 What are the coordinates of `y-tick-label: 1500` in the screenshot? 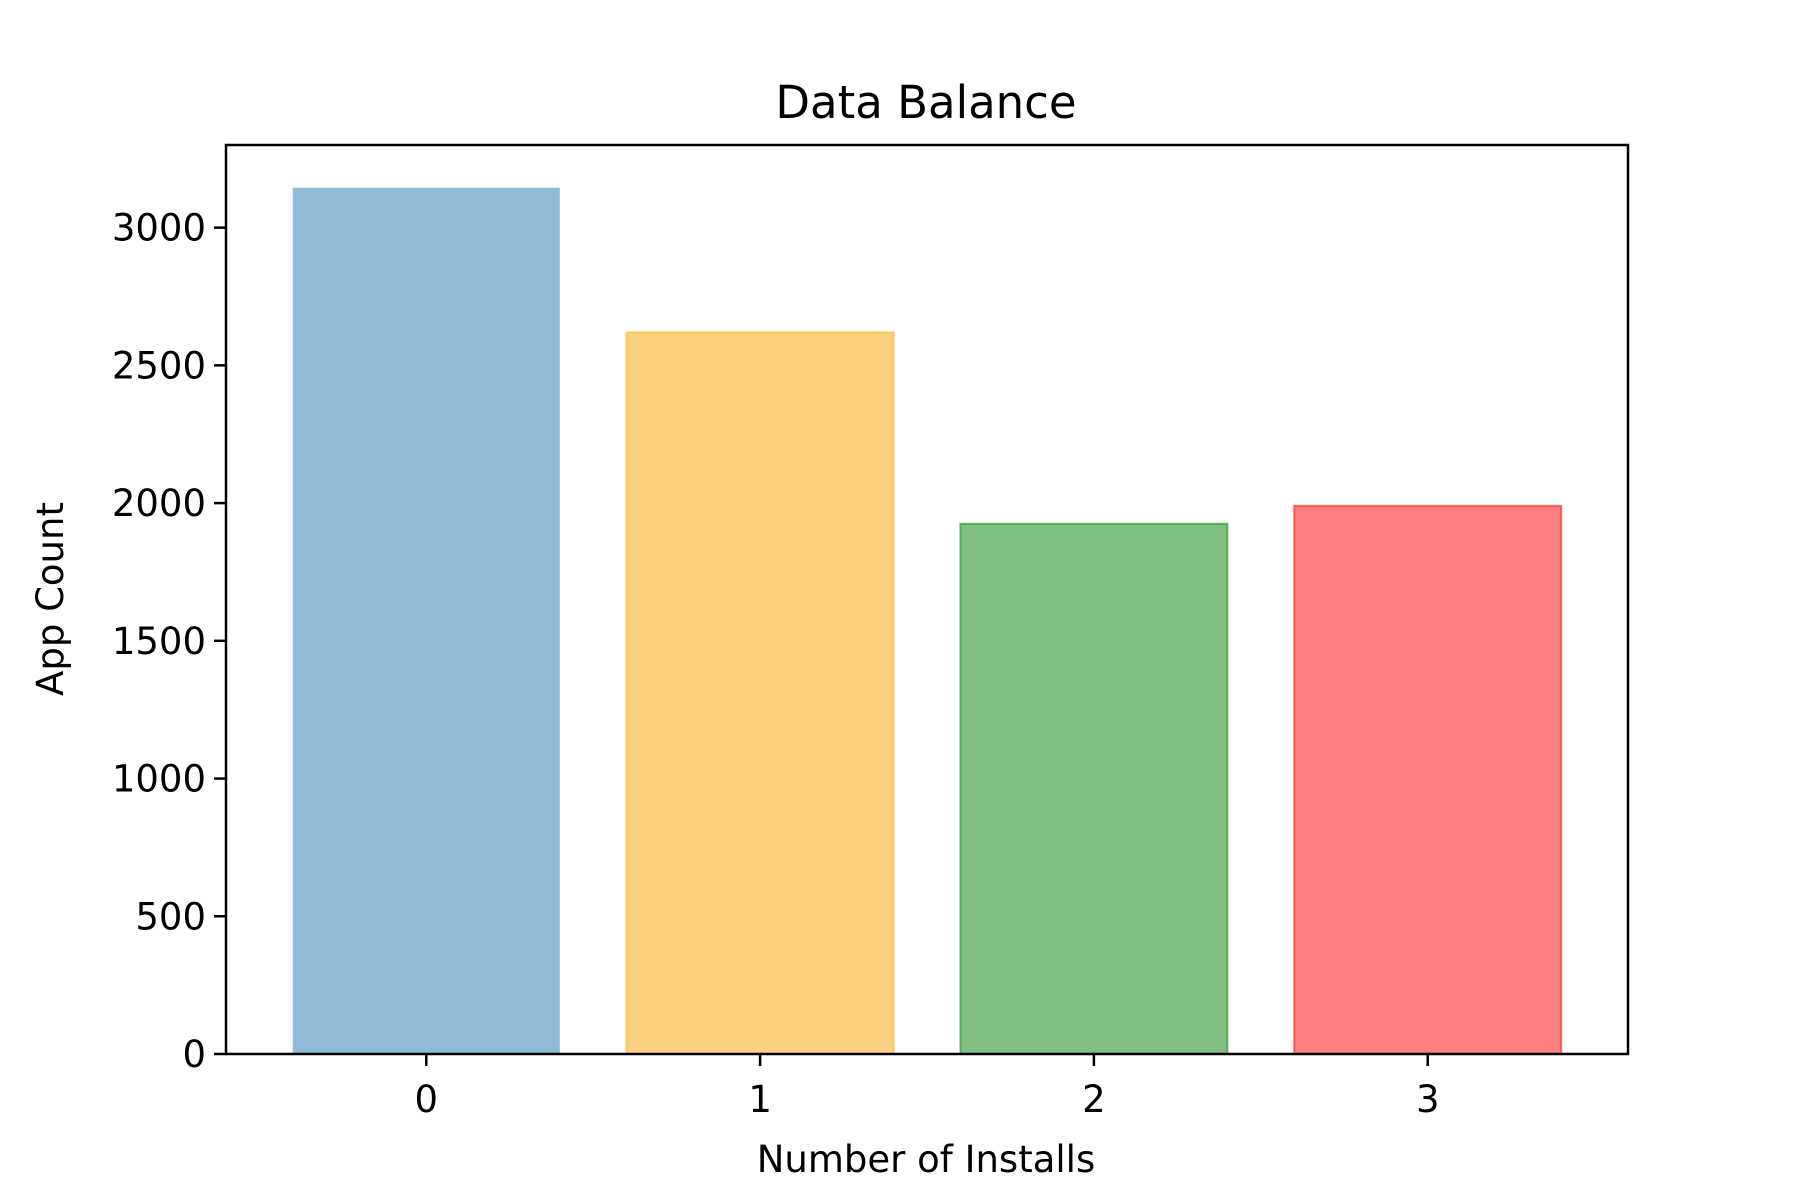 It's located at (159, 641).